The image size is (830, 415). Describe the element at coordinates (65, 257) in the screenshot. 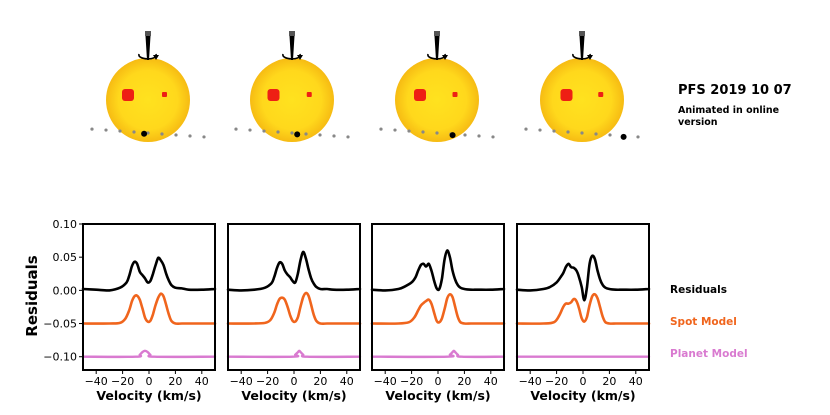

I see `y-tick-label: 0.05` at that location.